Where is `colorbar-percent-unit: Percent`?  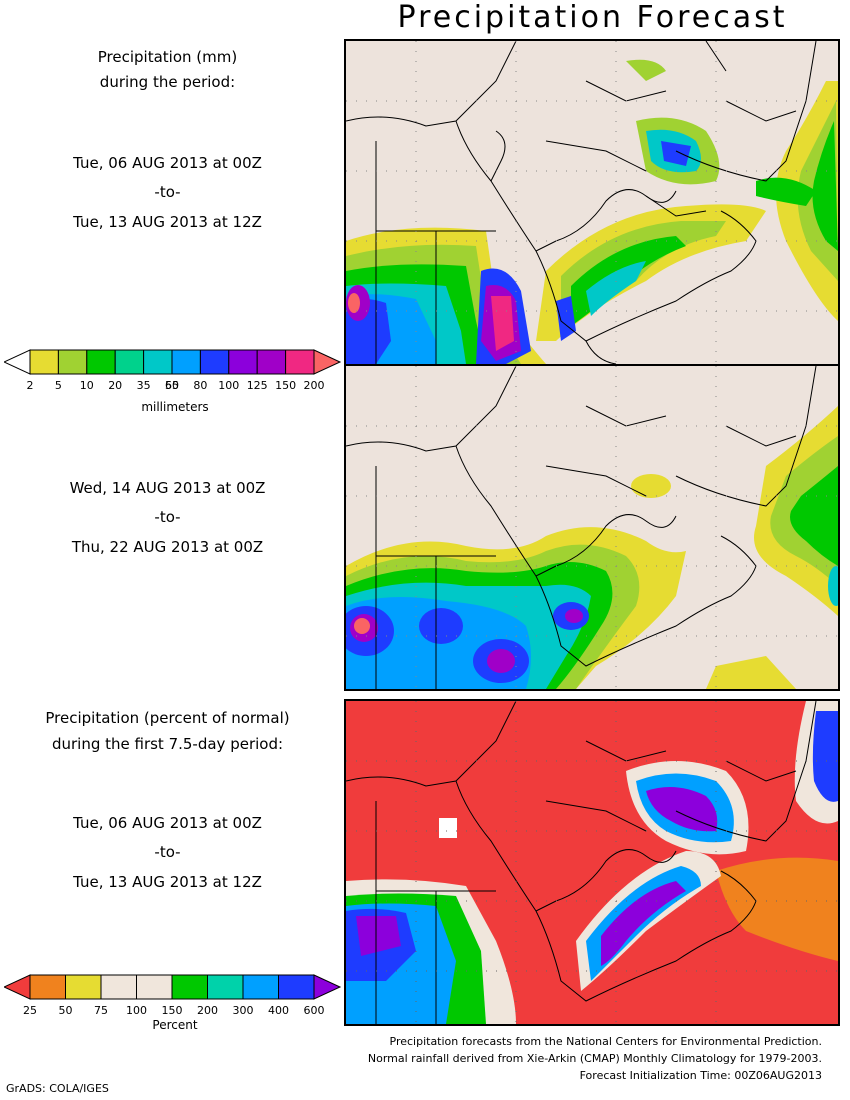
colorbar-percent-unit: Percent is located at coordinates (175, 1025).